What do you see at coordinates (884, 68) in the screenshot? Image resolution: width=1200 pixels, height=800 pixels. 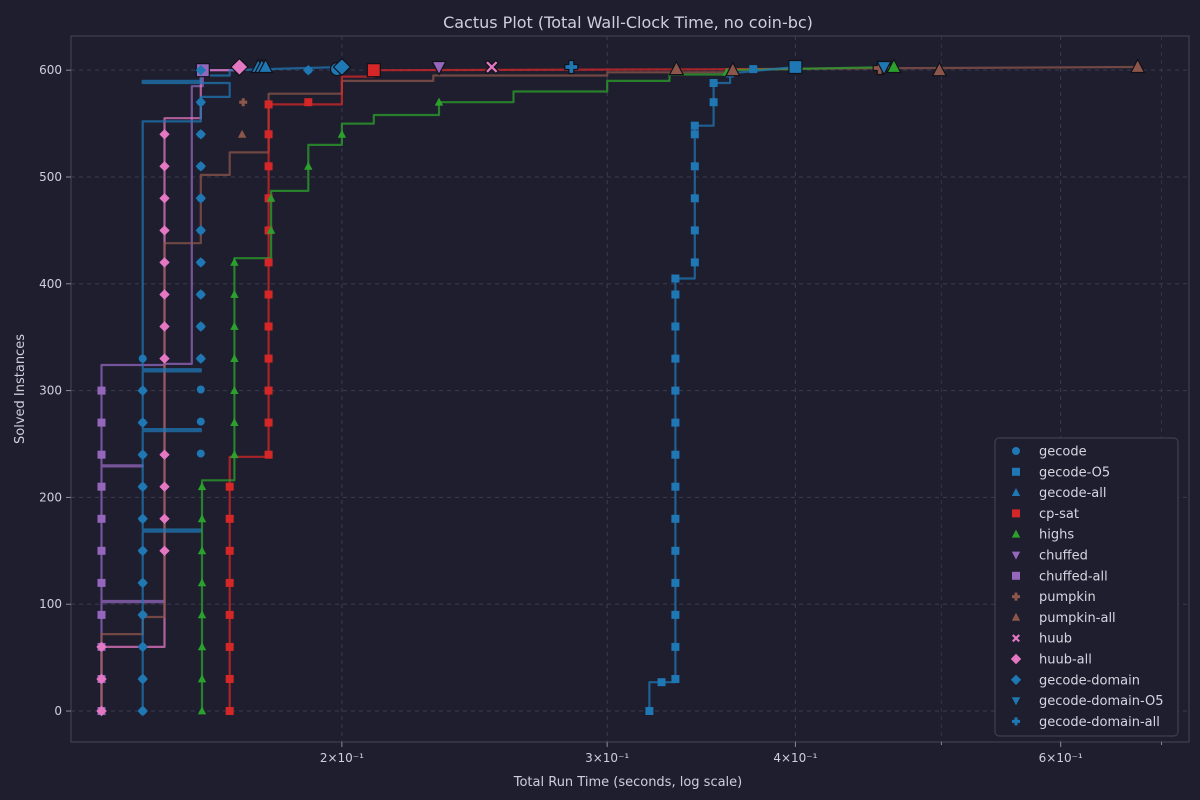 I see `marker-gecode-domain-O5` at bounding box center [884, 68].